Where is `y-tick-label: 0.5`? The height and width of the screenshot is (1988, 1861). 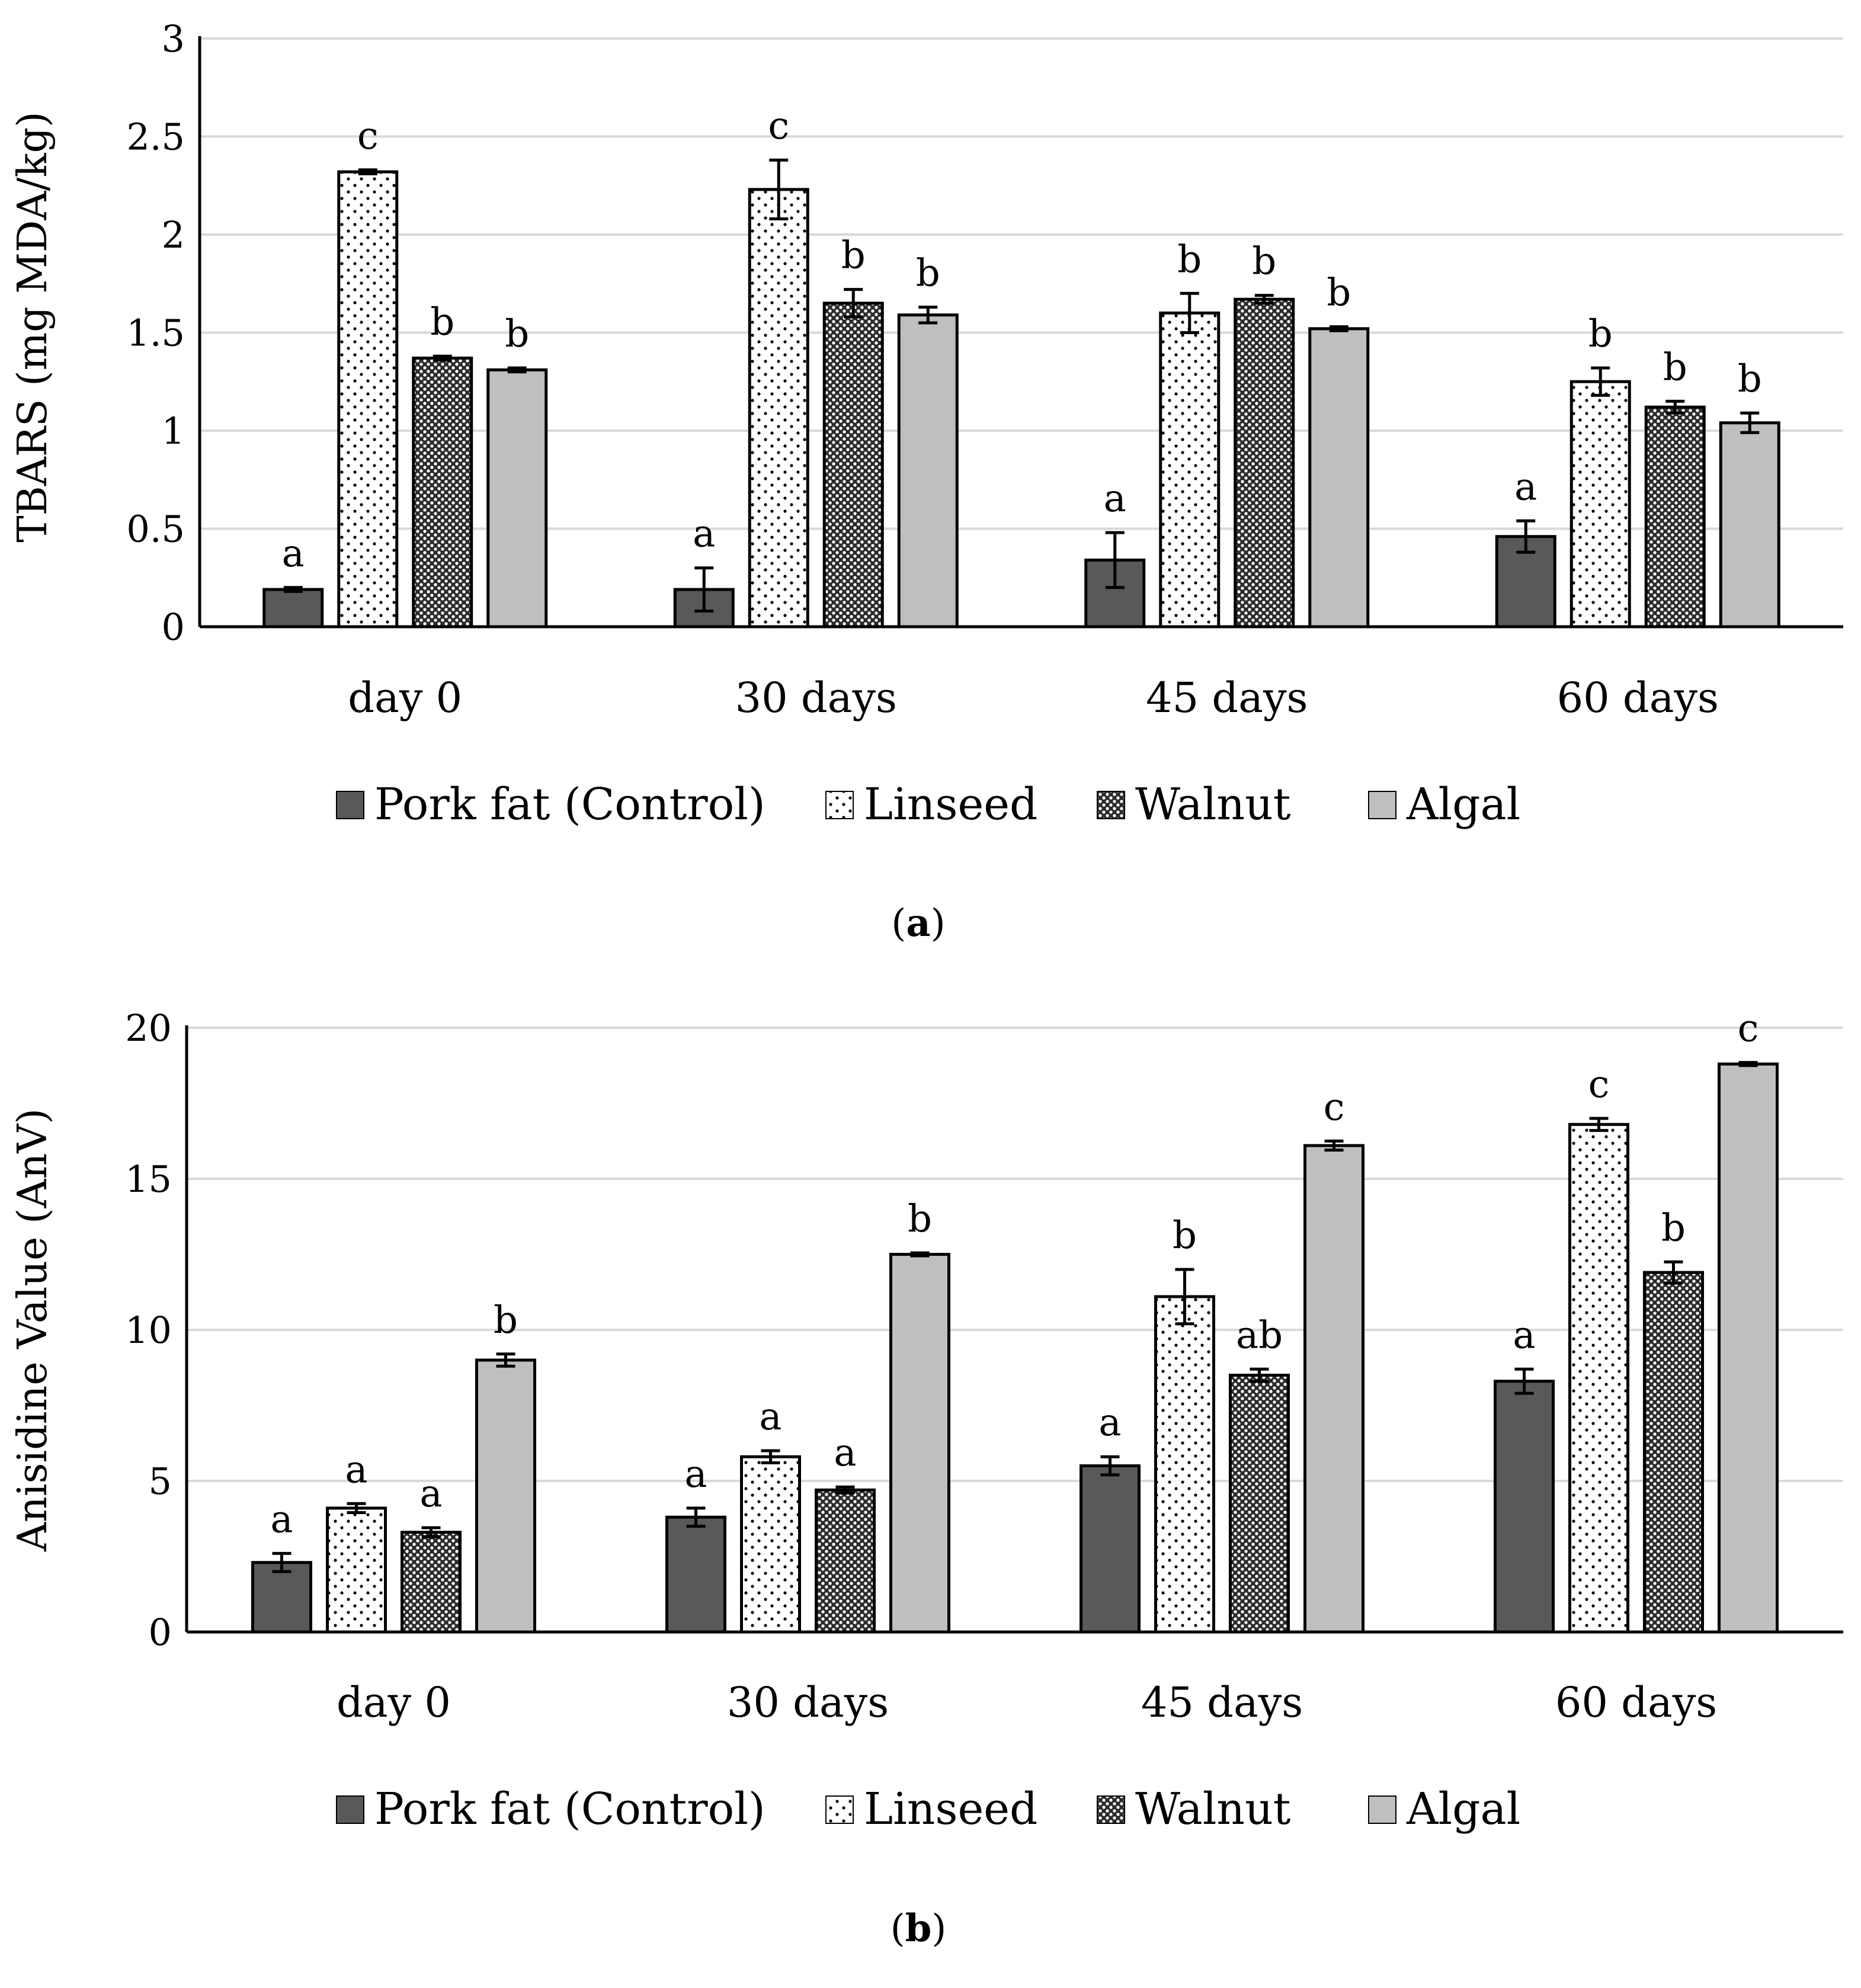 y-tick-label: 0.5 is located at coordinates (155, 529).